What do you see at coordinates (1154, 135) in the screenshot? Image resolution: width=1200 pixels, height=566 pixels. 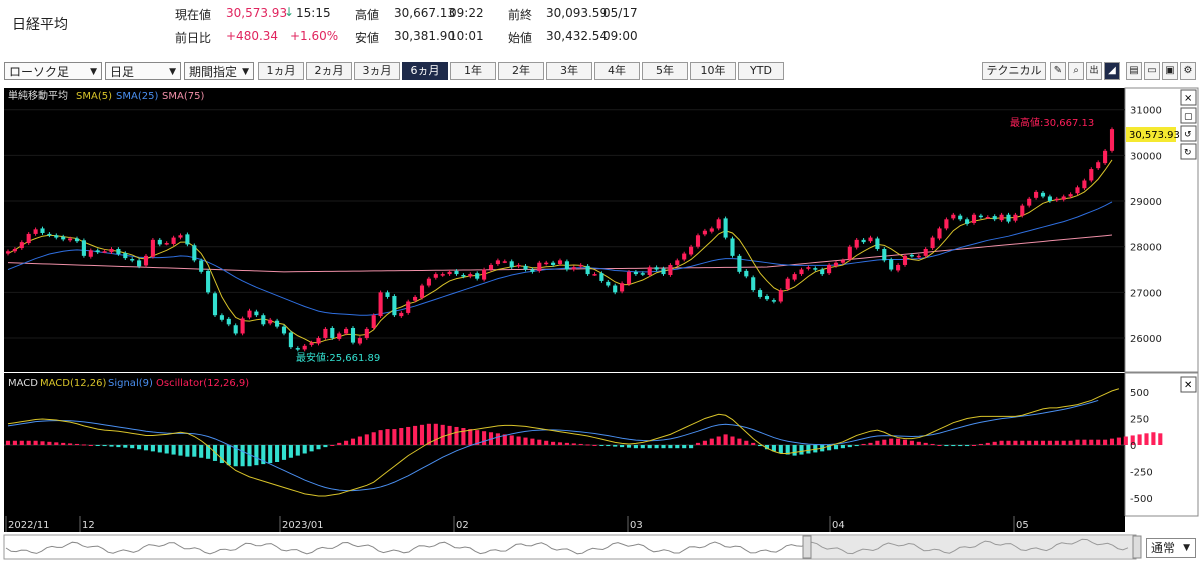 I see `last-price-label: 30,573.93` at bounding box center [1154, 135].